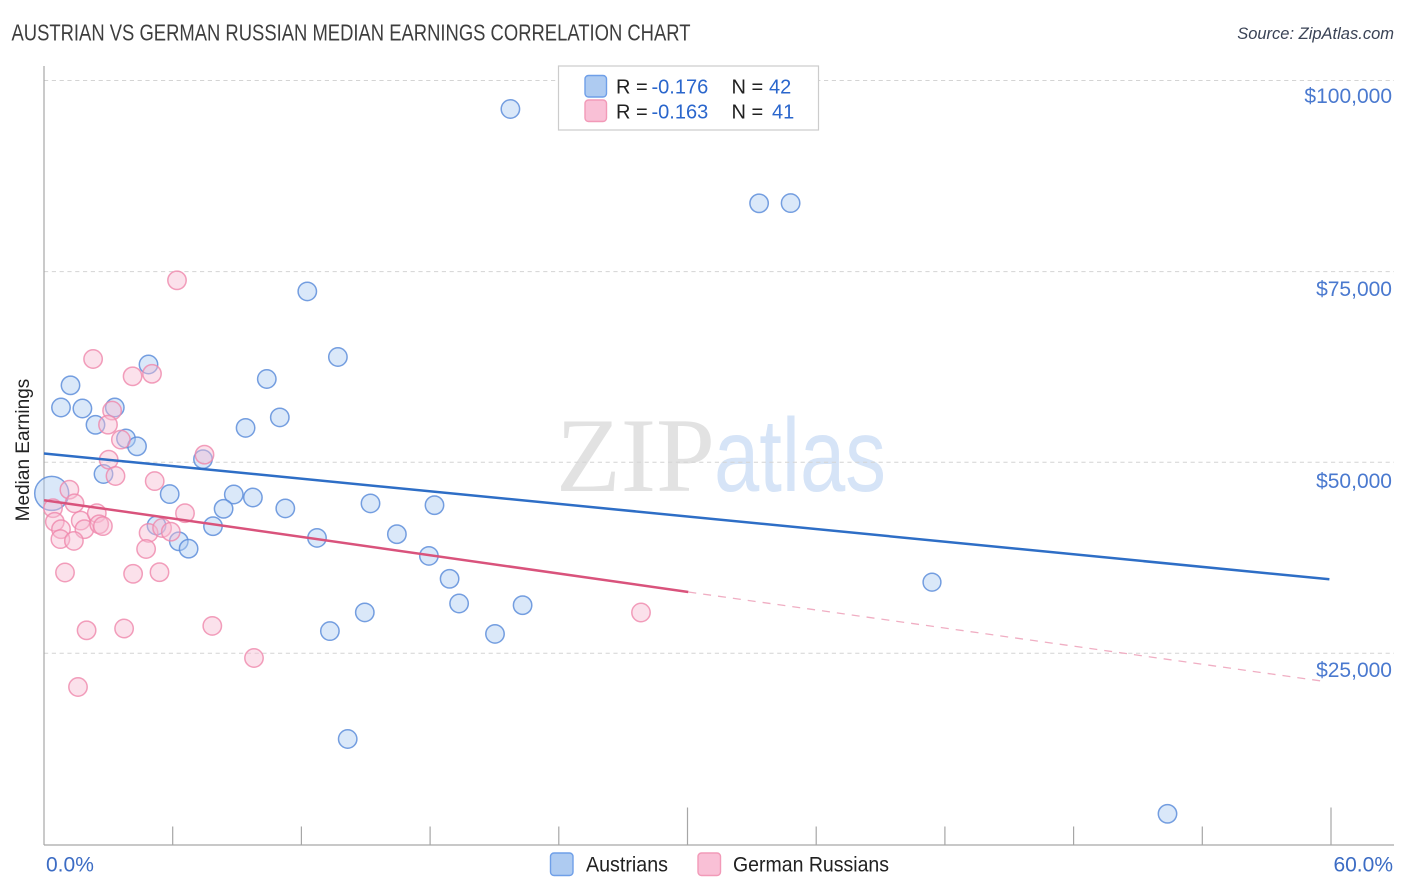  Describe the element at coordinates (680, 88) in the screenshot. I see `svg-text: -0.176` at that location.